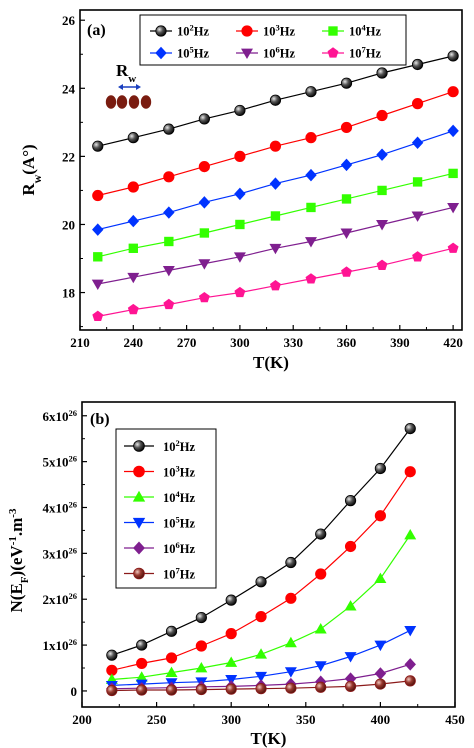 Image resolution: width=474 pixels, height=748 pixels. I want to click on panel-label: (b), so click(100, 419).